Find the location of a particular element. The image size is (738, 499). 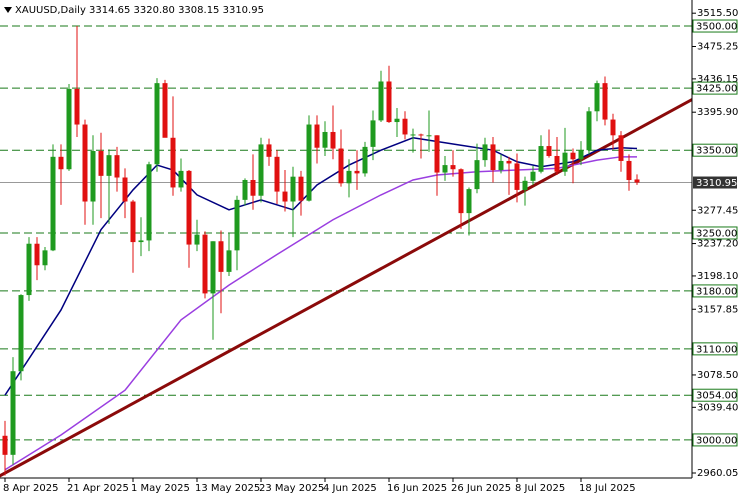

level-label: 3425.00 is located at coordinates (716, 89).